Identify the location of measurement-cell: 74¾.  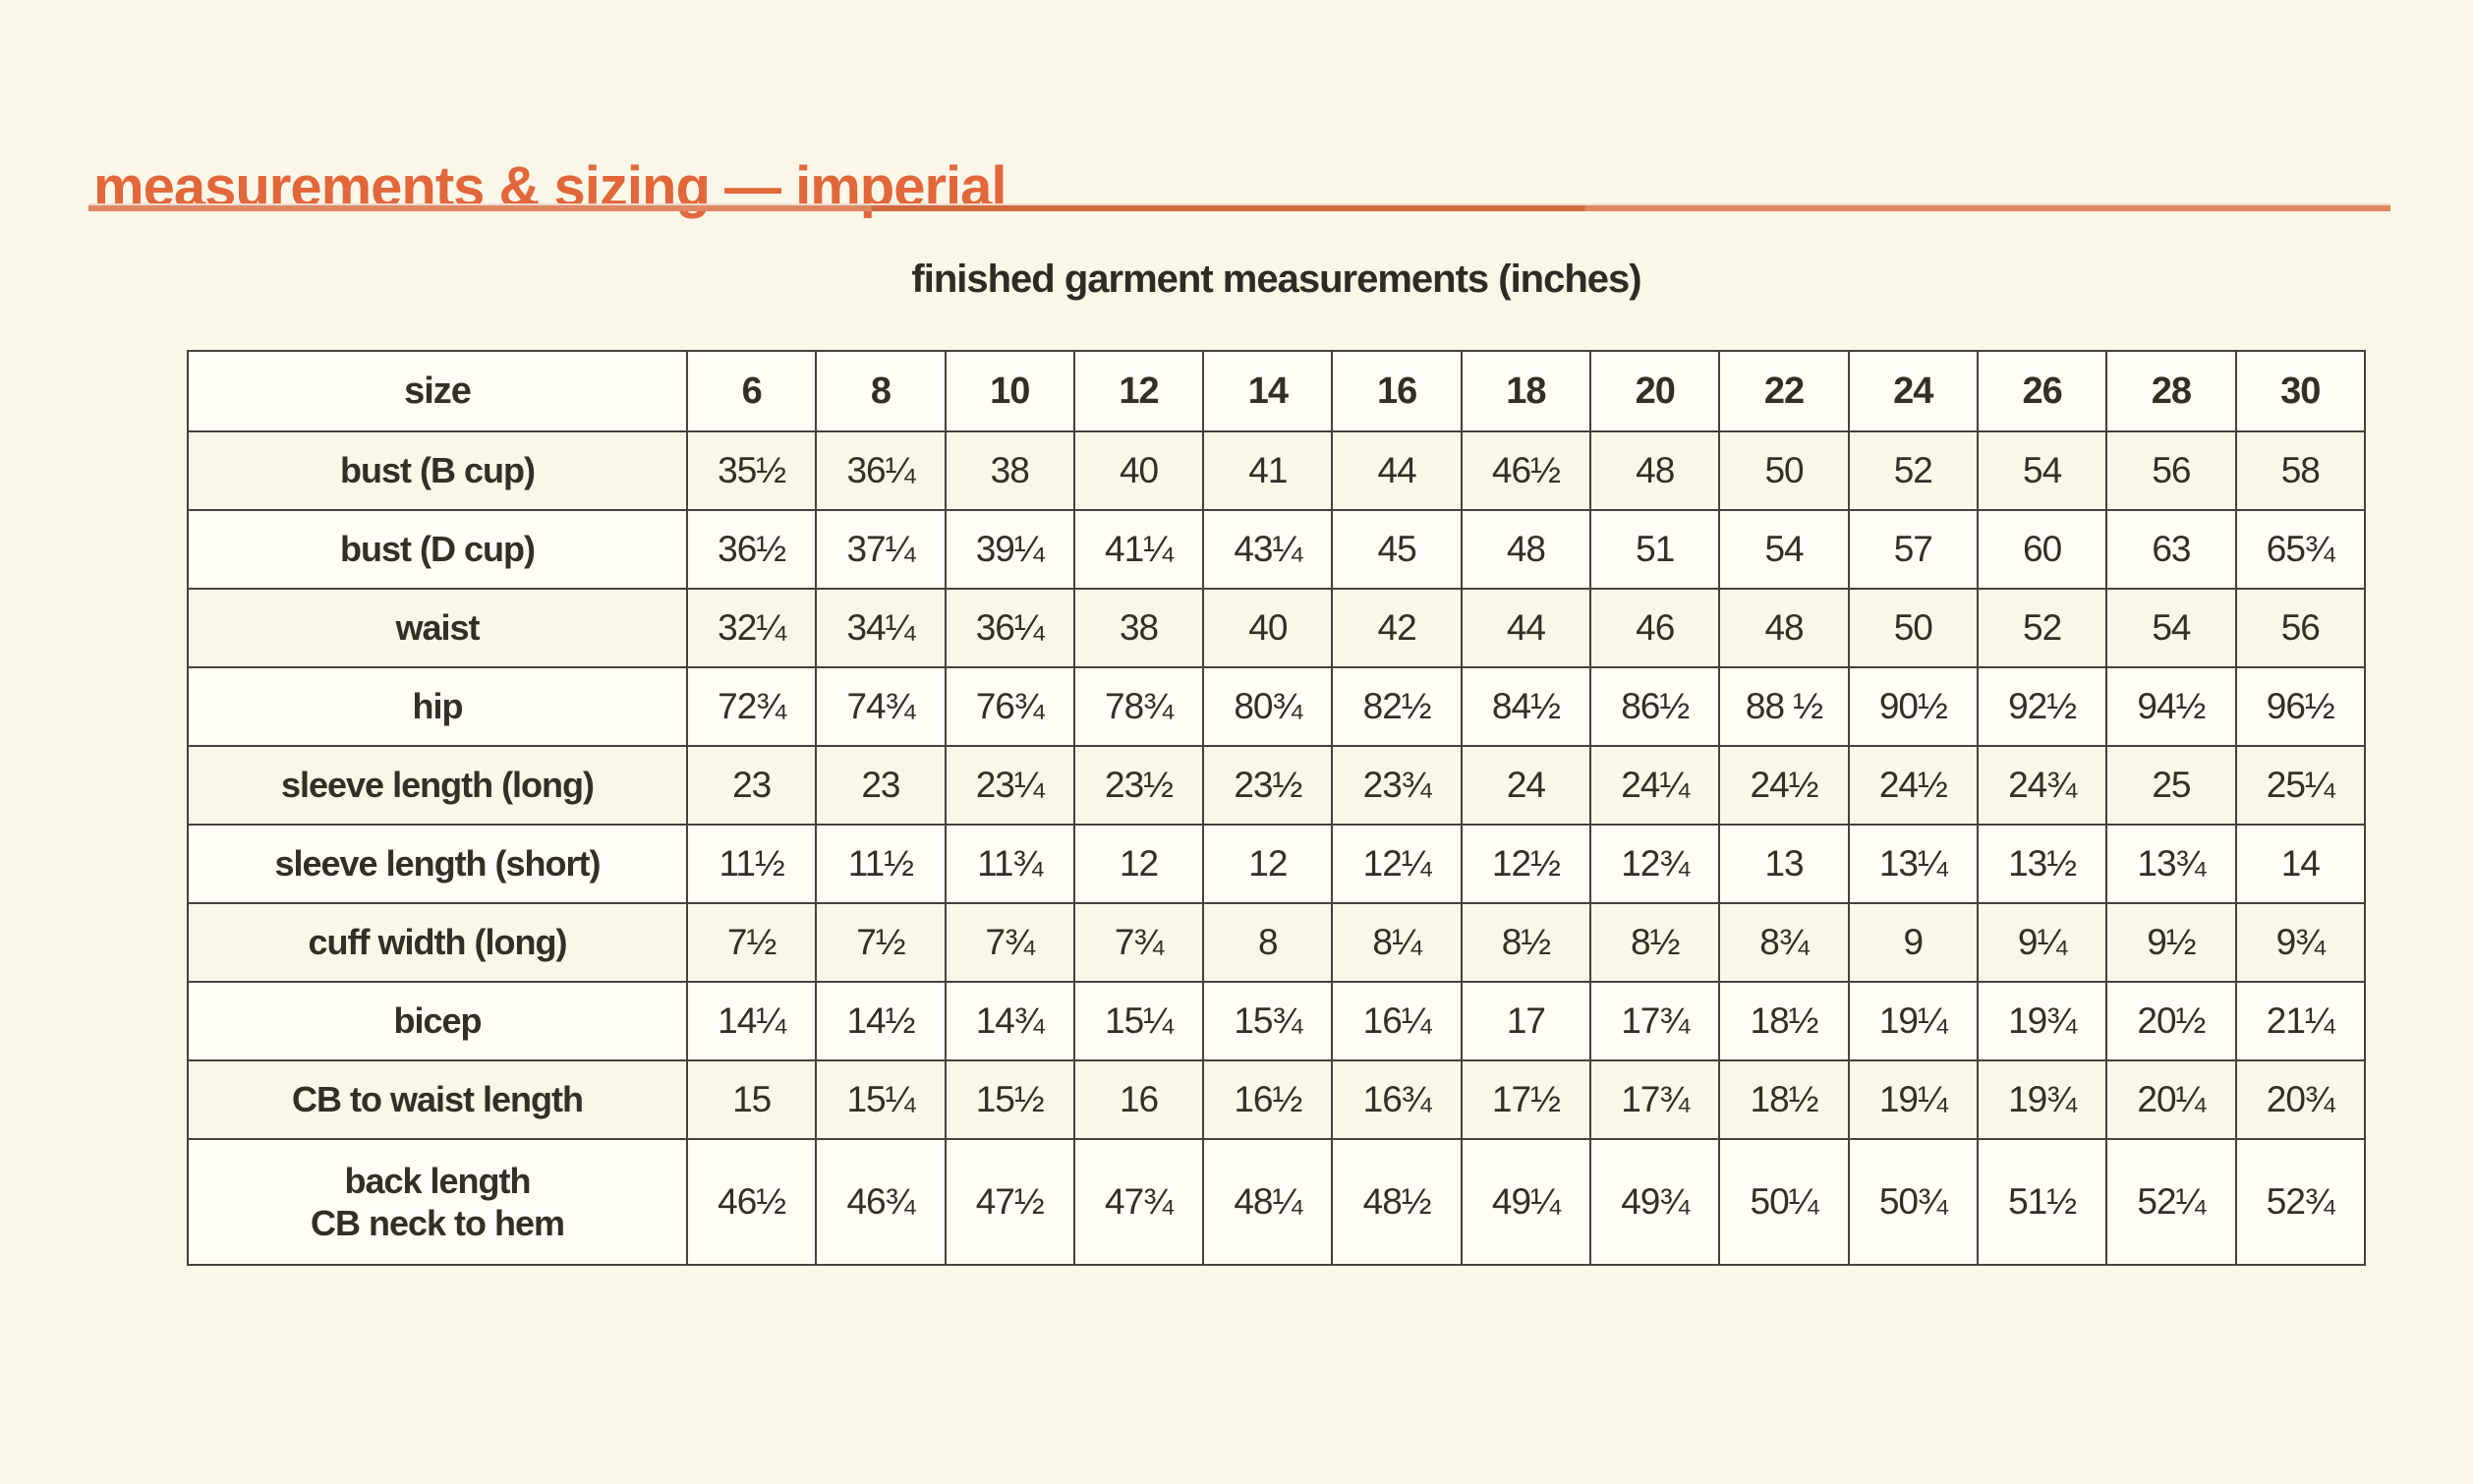
(881, 706).